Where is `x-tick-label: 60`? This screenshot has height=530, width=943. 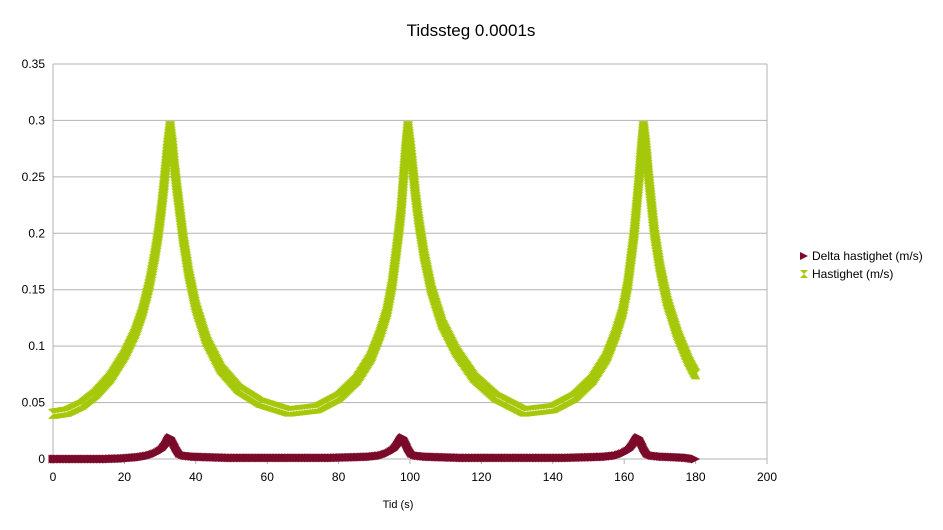 x-tick-label: 60 is located at coordinates (268, 477).